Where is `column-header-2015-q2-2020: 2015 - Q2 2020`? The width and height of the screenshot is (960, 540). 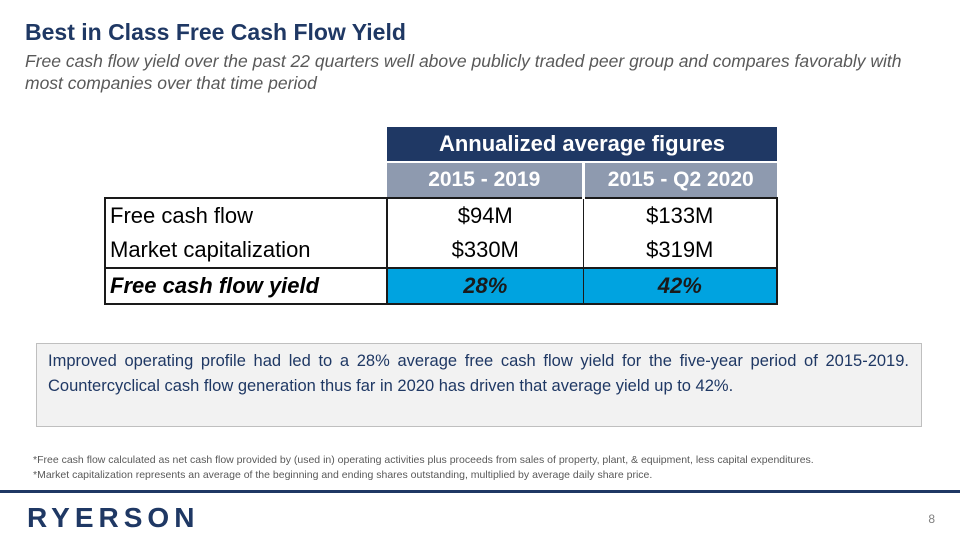 column-header-2015-q2-2020: 2015 - Q2 2020 is located at coordinates (680, 180).